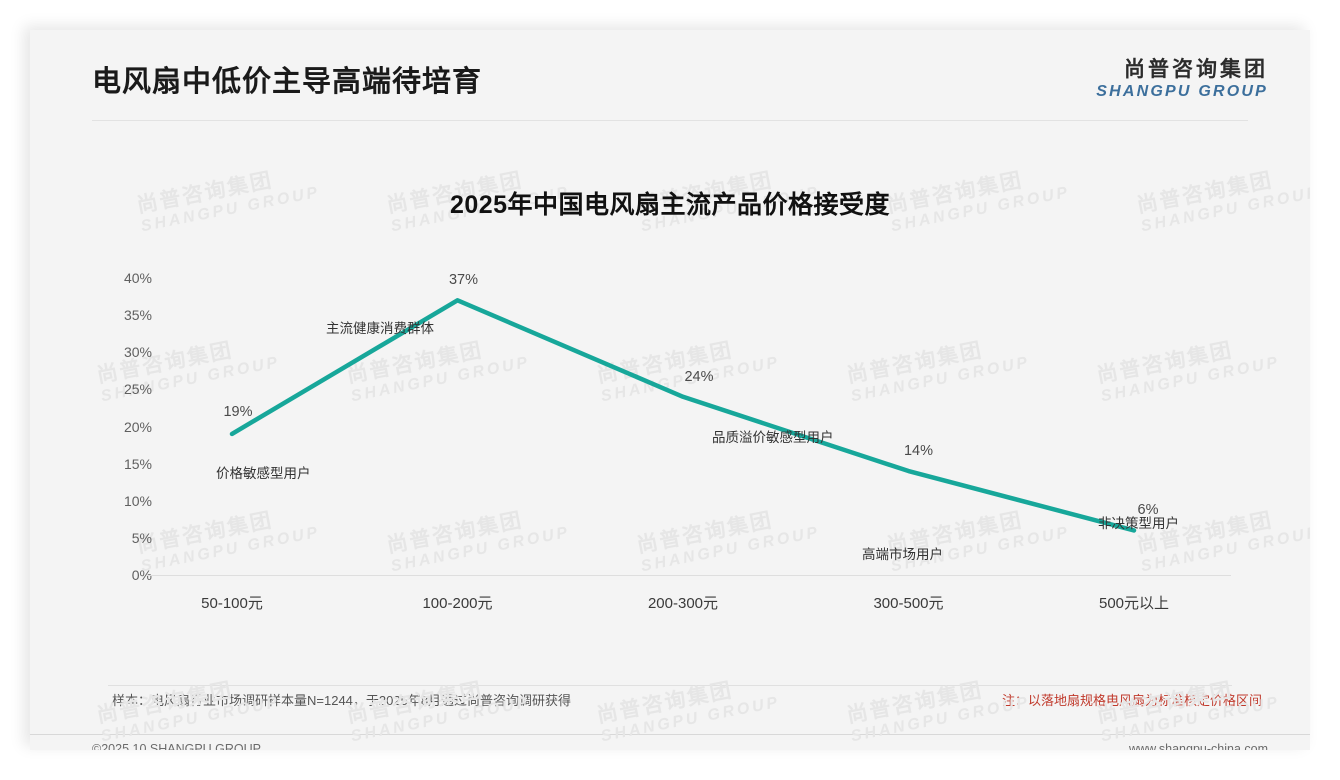 Image resolution: width=1340 pixels, height=780 pixels. I want to click on segment-annotation: 高端市场用户, so click(902, 554).